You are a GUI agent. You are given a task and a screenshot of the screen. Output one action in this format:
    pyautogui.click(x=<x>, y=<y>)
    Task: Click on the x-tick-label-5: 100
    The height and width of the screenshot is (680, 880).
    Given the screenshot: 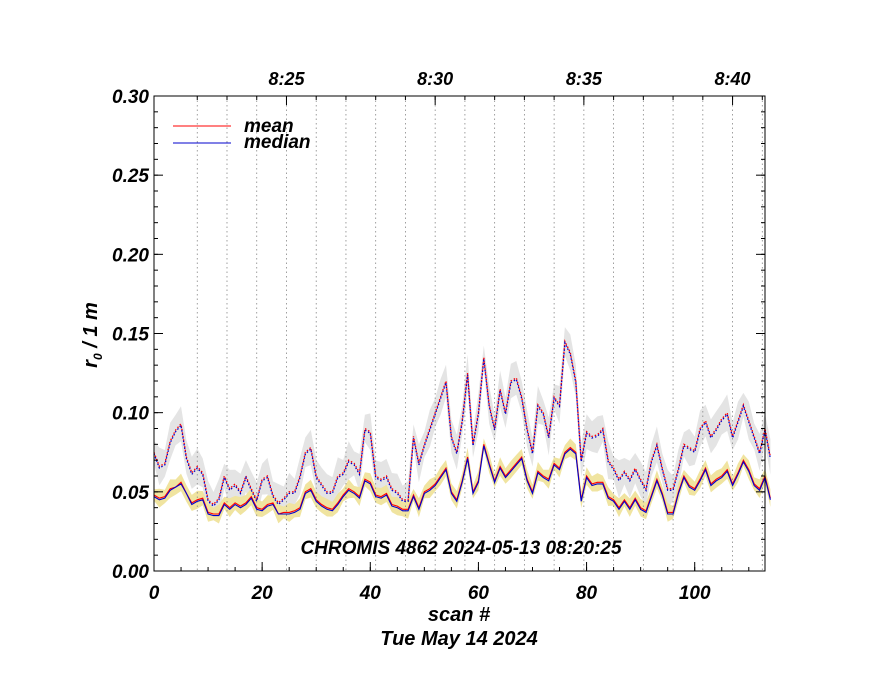 What is the action you would take?
    pyautogui.click(x=695, y=593)
    